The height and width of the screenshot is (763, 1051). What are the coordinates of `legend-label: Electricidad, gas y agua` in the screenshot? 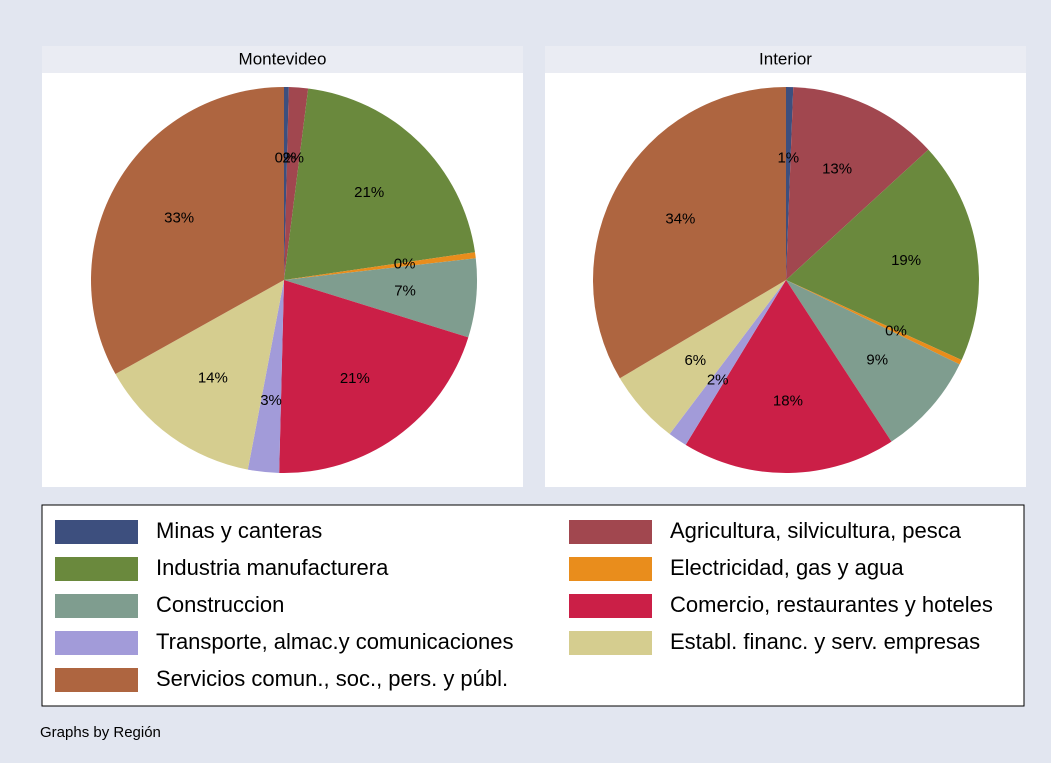 It's located at (787, 567).